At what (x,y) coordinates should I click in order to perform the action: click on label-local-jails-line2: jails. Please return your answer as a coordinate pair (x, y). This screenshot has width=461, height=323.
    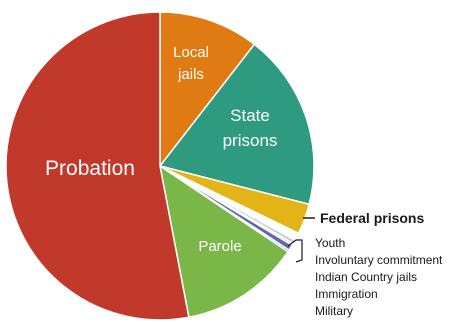
    Looking at the image, I should click on (190, 74).